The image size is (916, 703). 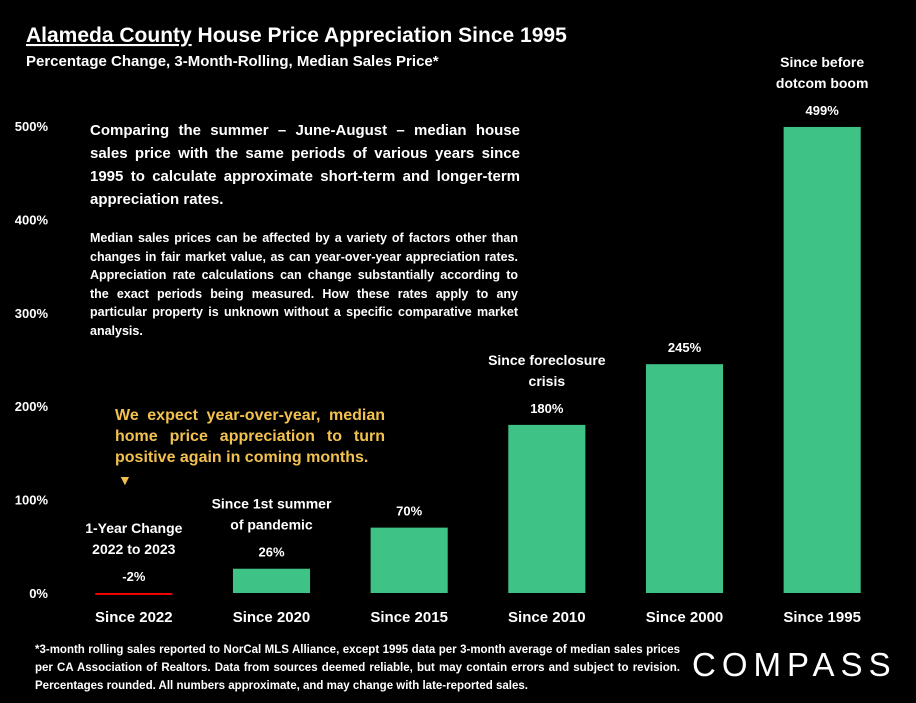 I want to click on x-tick-label: Since 2020, so click(x=272, y=617).